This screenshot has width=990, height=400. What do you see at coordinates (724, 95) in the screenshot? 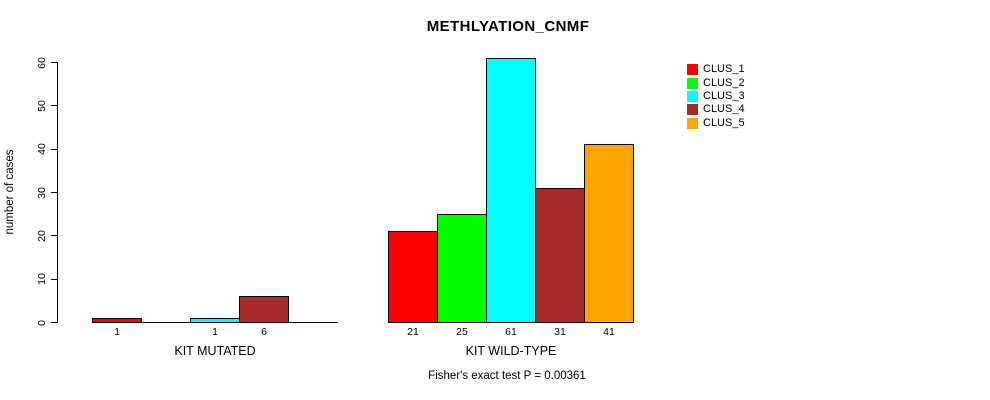
I see `legend-label-clus-3: CLUS_3` at bounding box center [724, 95].